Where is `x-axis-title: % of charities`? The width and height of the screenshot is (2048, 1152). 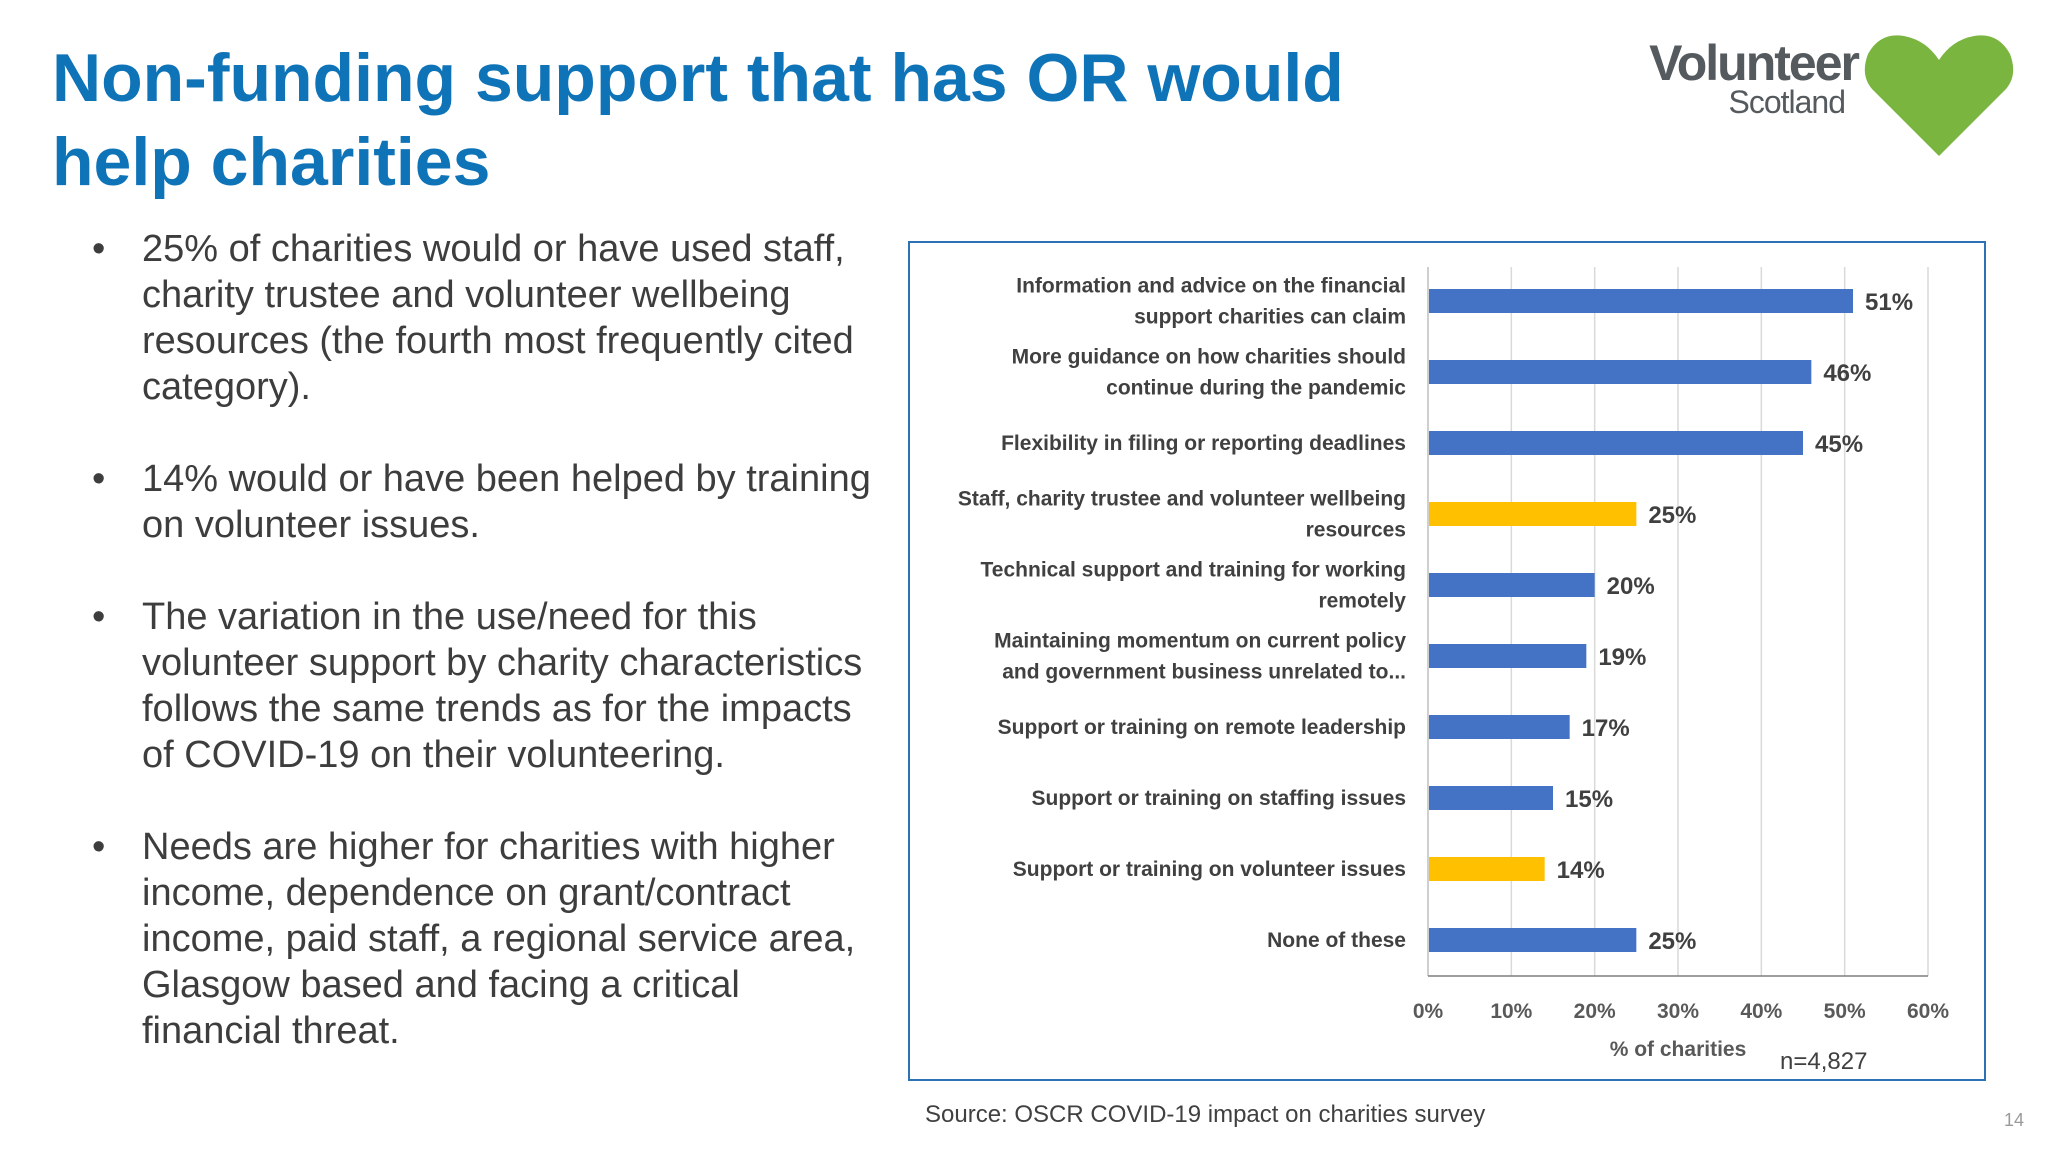 x-axis-title: % of charities is located at coordinates (1678, 1049).